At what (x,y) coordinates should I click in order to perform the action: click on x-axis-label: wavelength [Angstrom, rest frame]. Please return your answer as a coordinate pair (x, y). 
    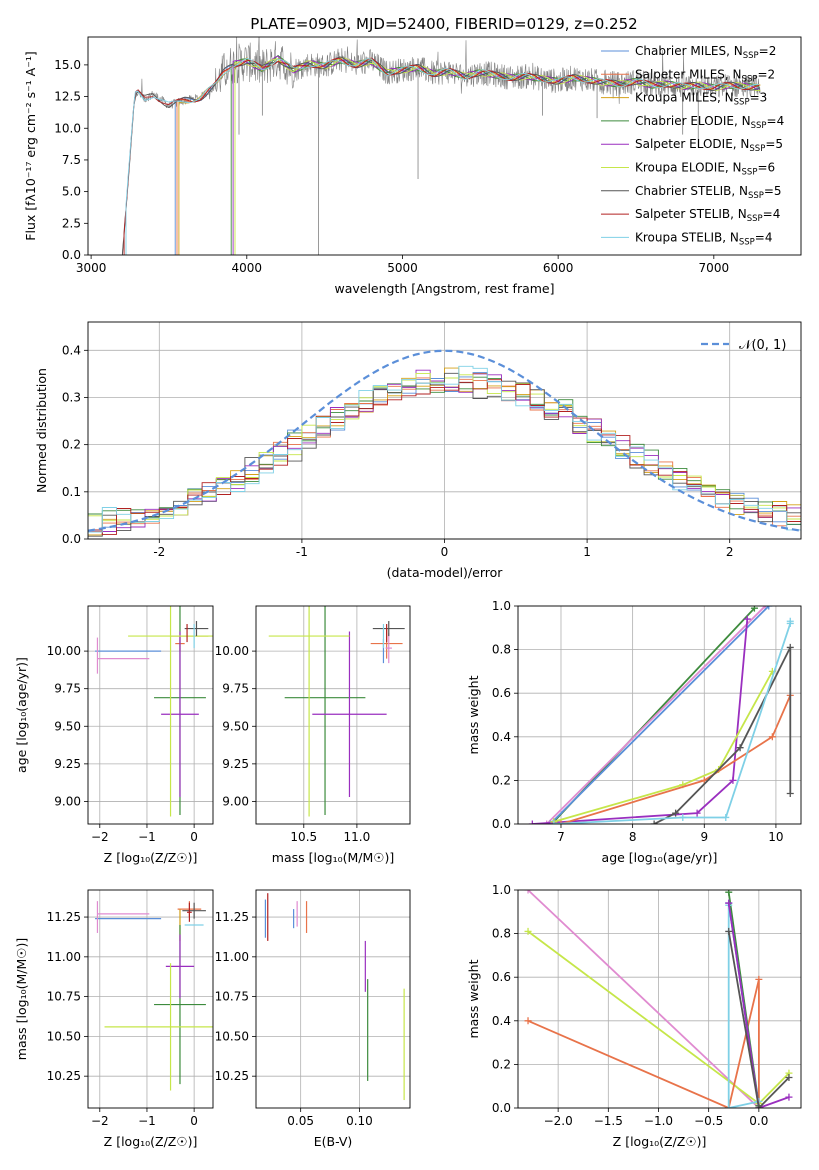
    Looking at the image, I should click on (444, 288).